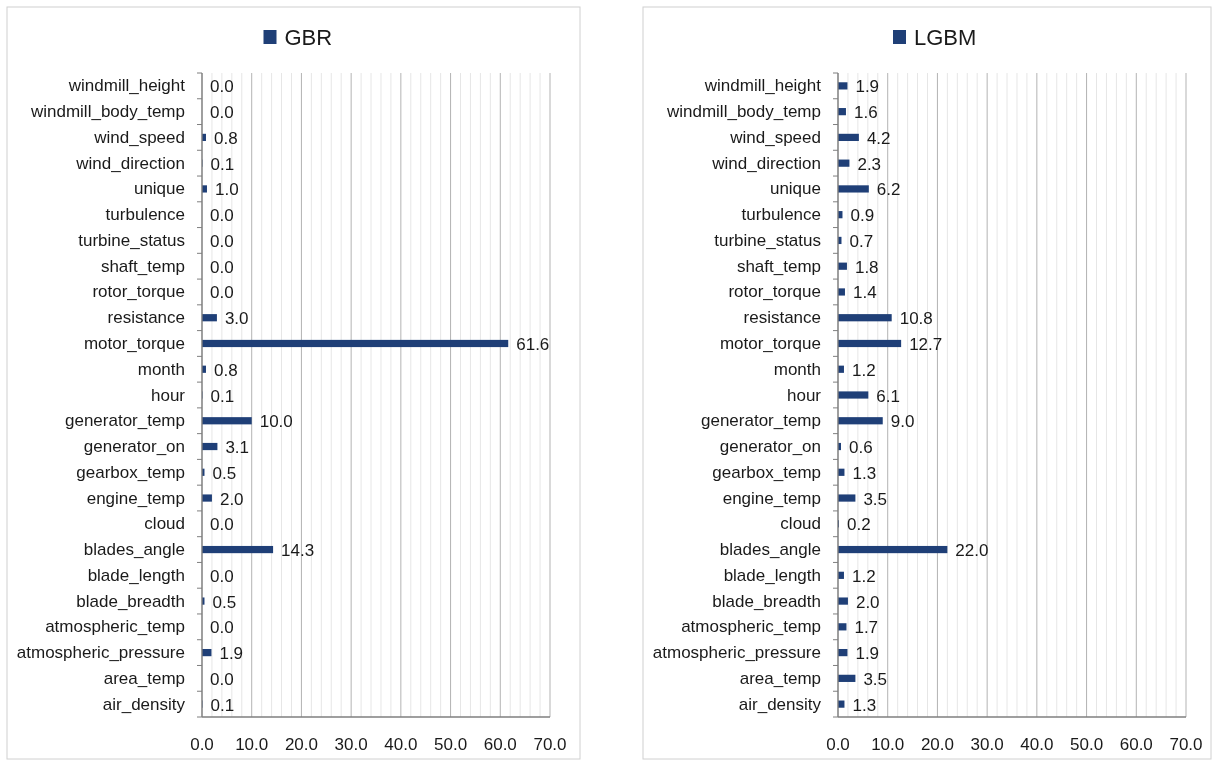  Describe the element at coordinates (298, 551) in the screenshot. I see `data-label: 14.3` at that location.